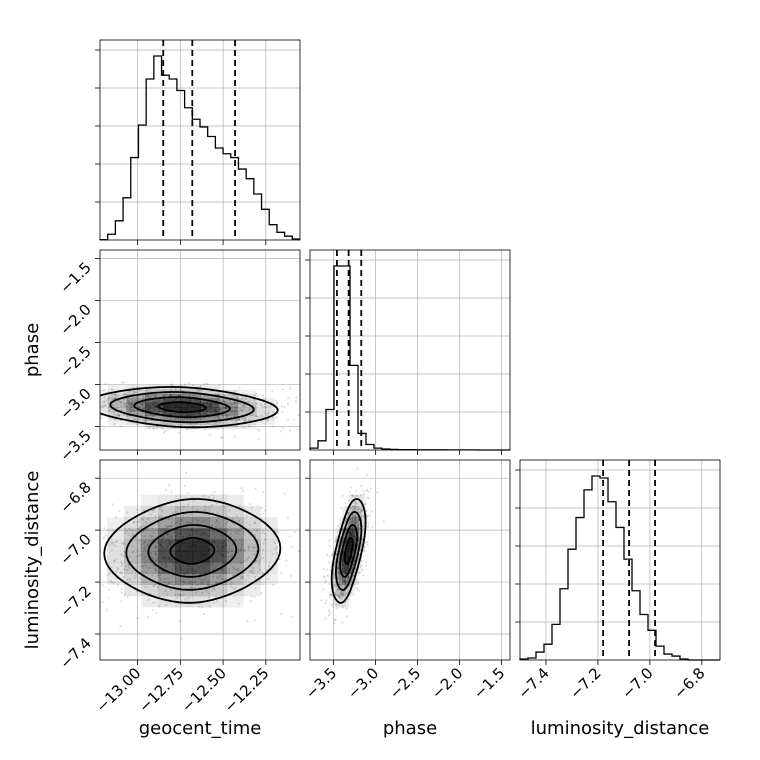 This screenshot has height=760, width=760. I want to click on y-tick-label-luminosity_distance: −7.0, so click(75, 549).